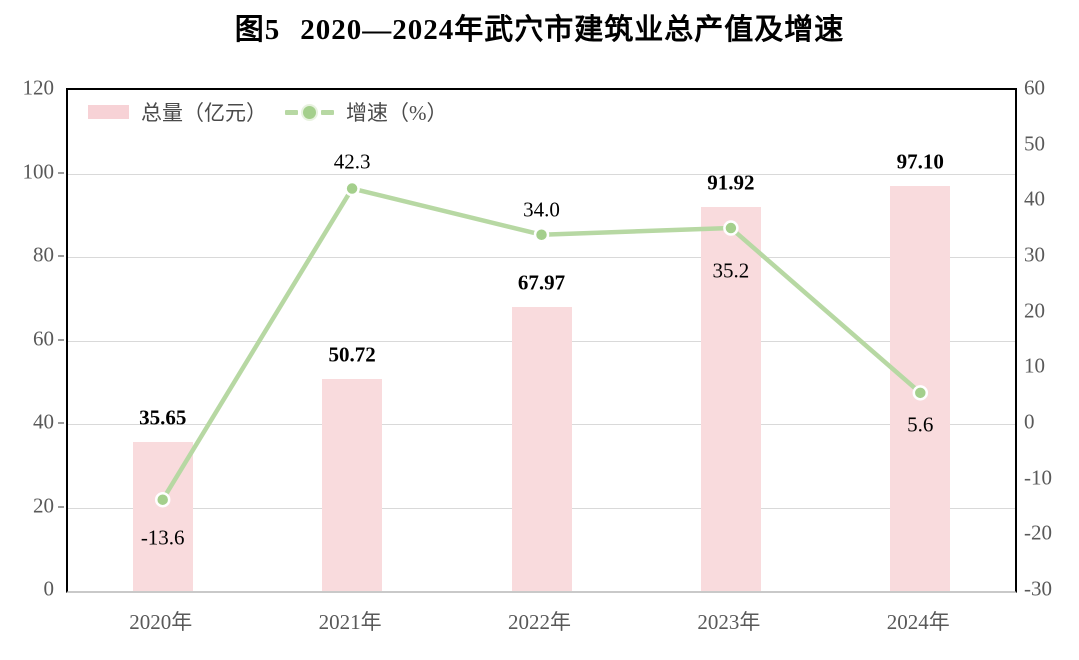  I want to click on bar-value-label: 67.97, so click(541, 282).